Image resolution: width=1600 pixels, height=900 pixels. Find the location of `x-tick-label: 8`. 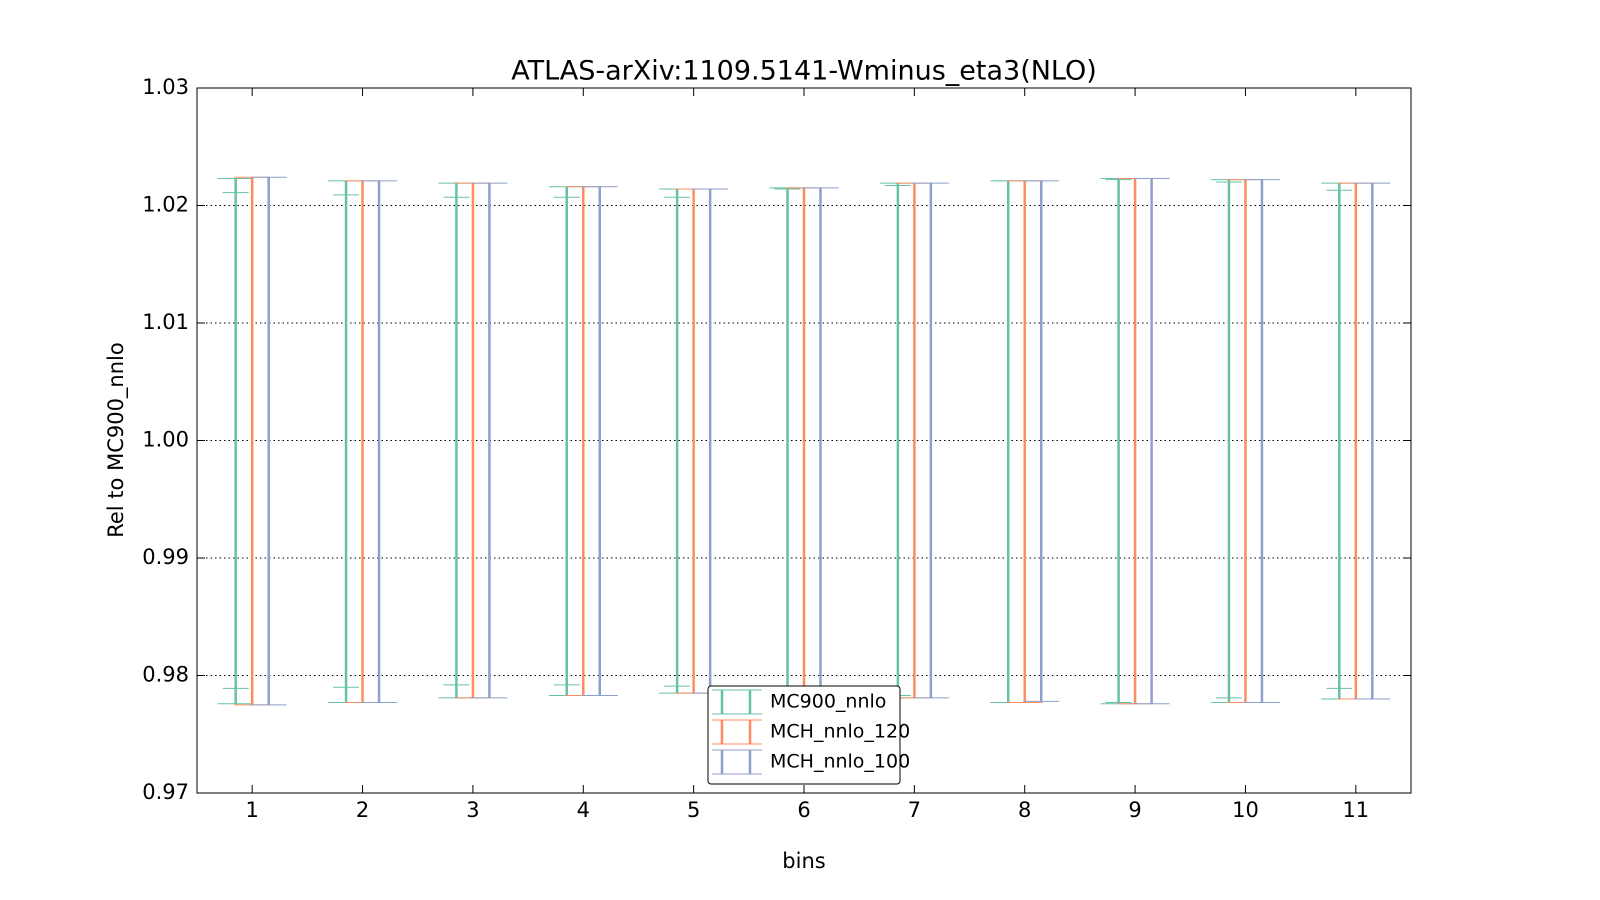

x-tick-label: 8 is located at coordinates (1024, 810).